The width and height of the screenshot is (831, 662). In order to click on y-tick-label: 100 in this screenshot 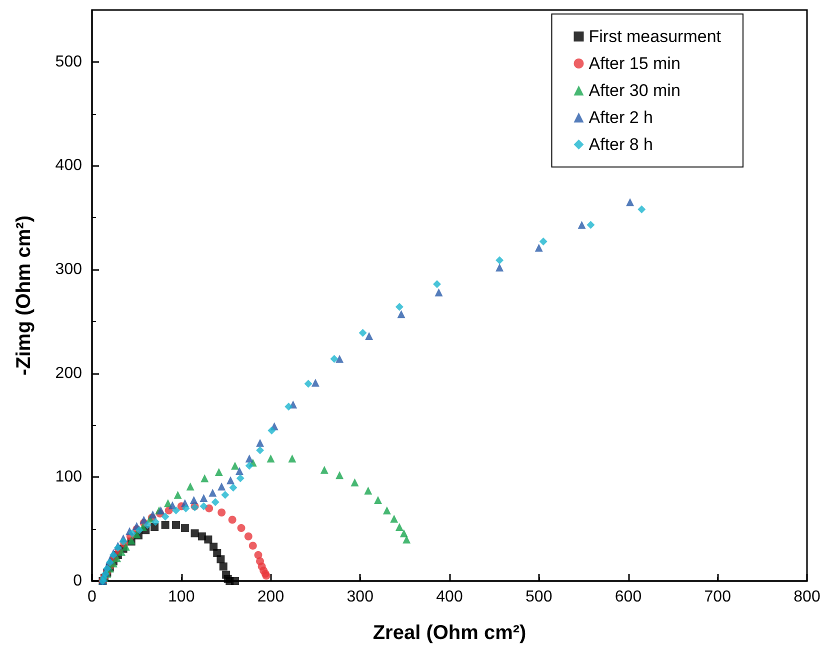, I will do `click(68, 477)`.